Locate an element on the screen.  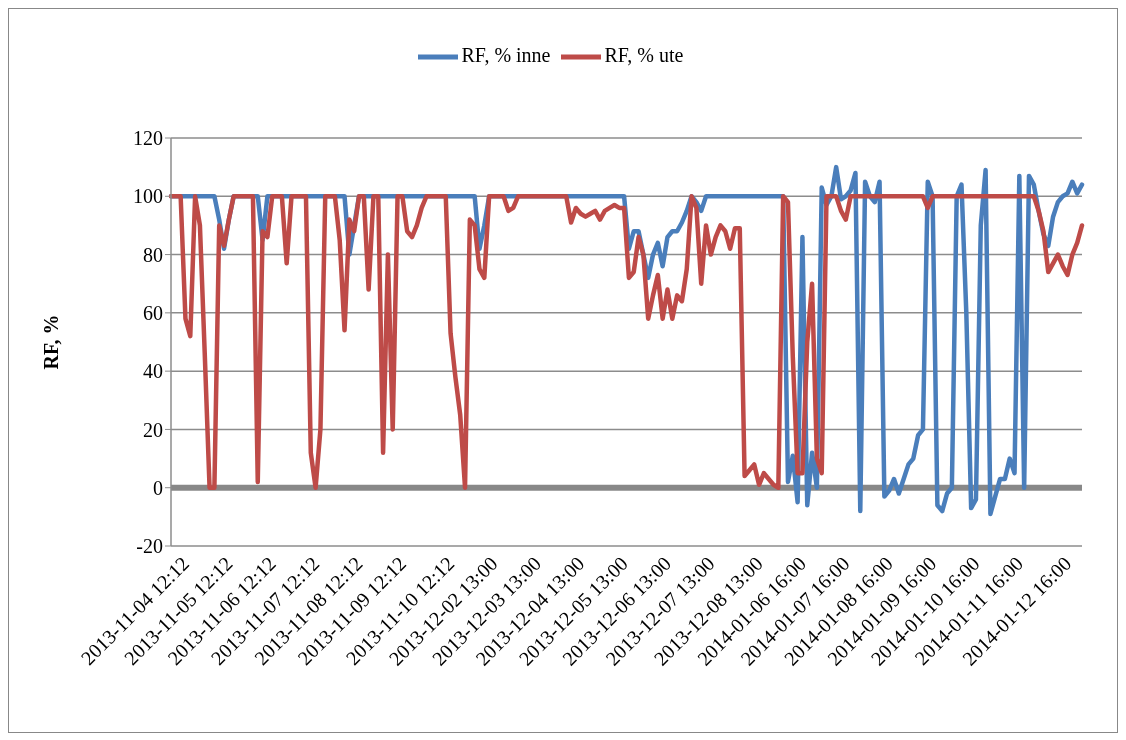
y-tick-label: 100 is located at coordinates (148, 196).